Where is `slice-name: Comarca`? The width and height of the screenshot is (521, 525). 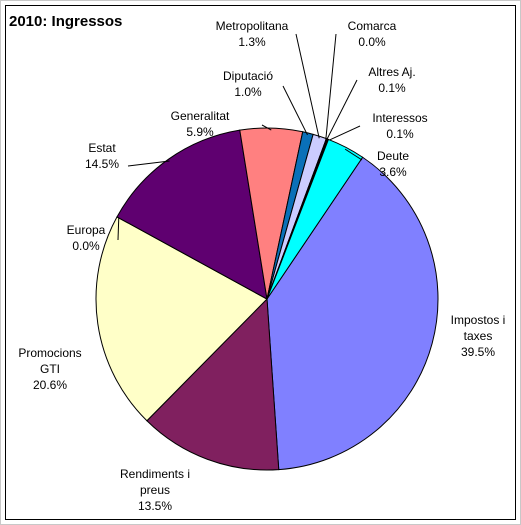
slice-name: Comarca is located at coordinates (372, 26).